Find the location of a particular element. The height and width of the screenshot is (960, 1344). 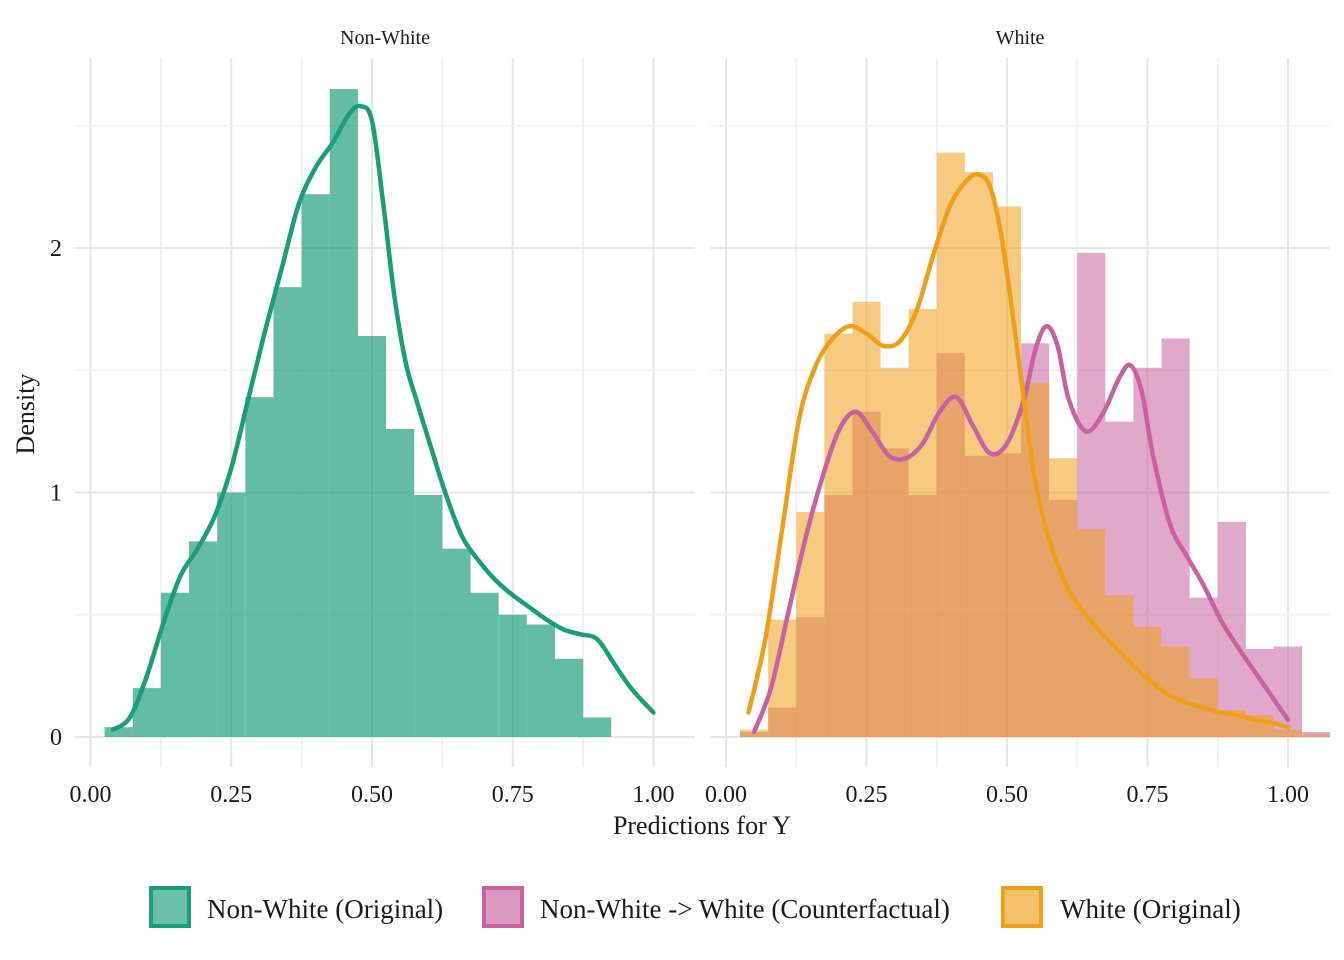

legend-label: White (Original) is located at coordinates (1150, 909).